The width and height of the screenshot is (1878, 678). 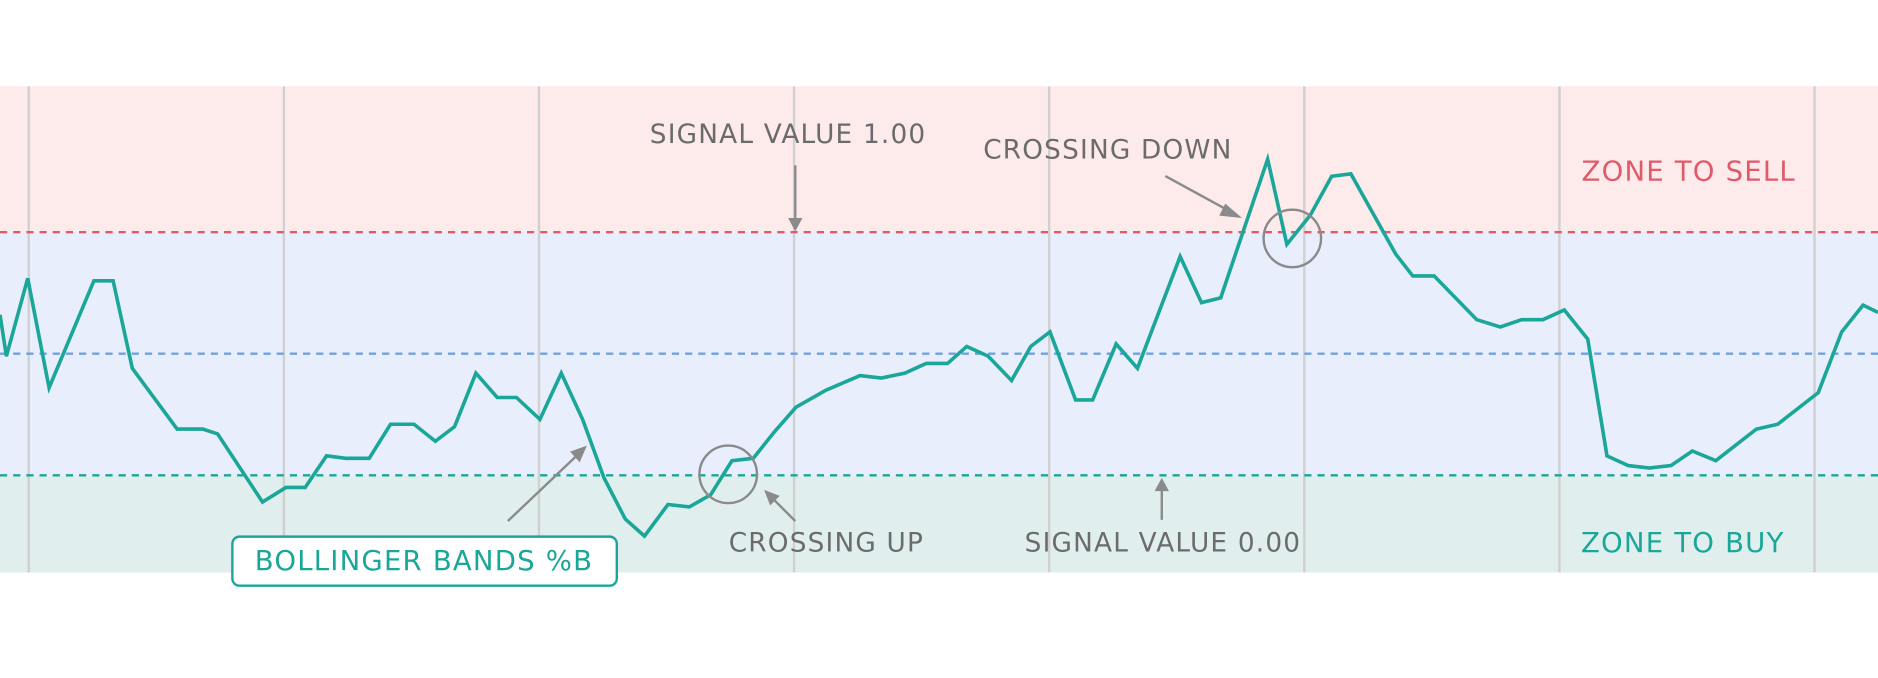 I want to click on label-box, so click(x=425, y=561).